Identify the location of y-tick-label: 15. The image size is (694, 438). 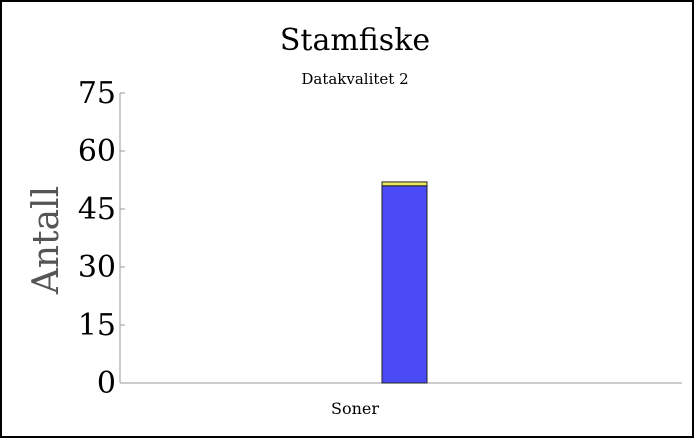
(97, 325).